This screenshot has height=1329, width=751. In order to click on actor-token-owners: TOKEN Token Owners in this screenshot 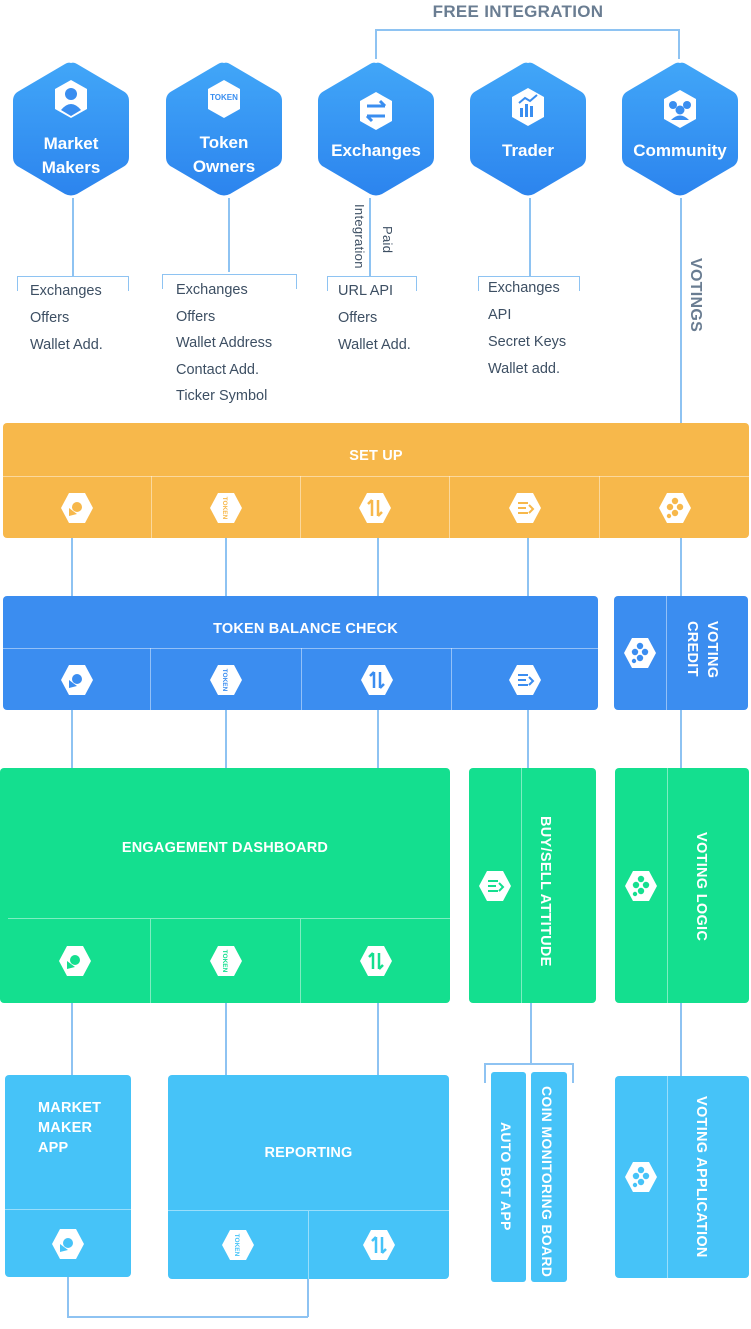, I will do `click(224, 129)`.